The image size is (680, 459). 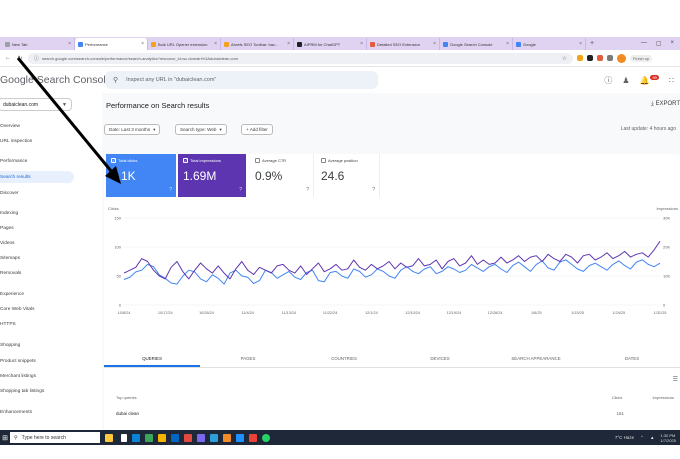 What do you see at coordinates (175, 437) in the screenshot?
I see `store-icon` at bounding box center [175, 437].